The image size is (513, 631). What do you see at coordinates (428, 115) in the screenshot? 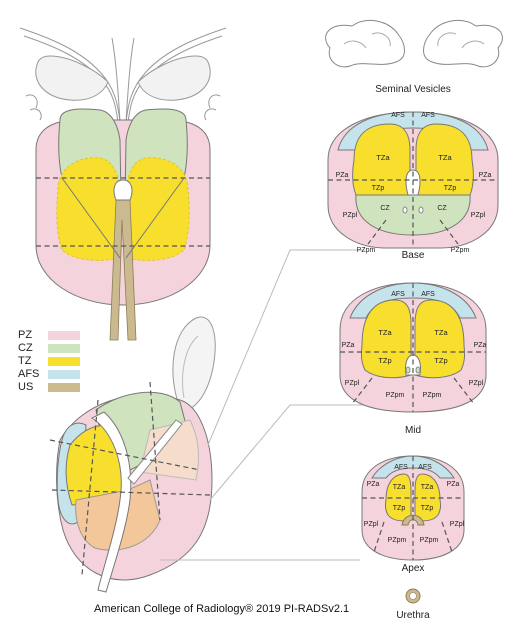
I see `base-afs-right-label: AFS` at bounding box center [428, 115].